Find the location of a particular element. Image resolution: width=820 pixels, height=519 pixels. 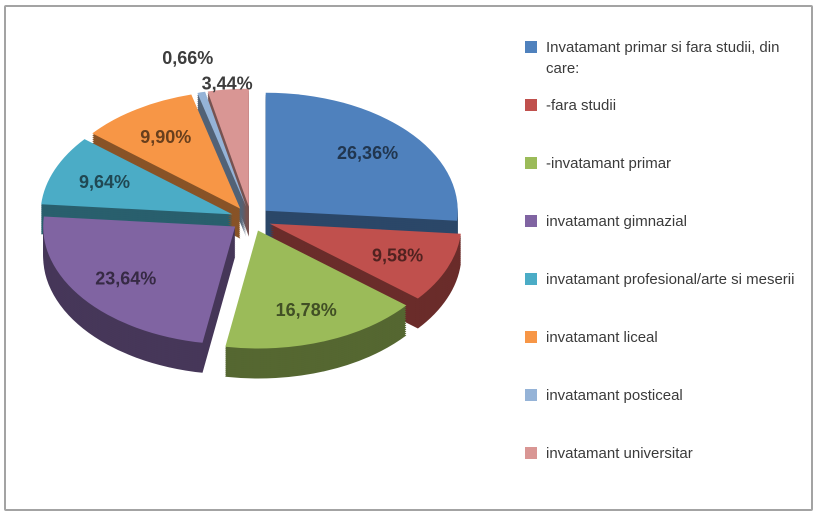

legend-item: invatamant profesional/arte si meserii is located at coordinates (668, 298).